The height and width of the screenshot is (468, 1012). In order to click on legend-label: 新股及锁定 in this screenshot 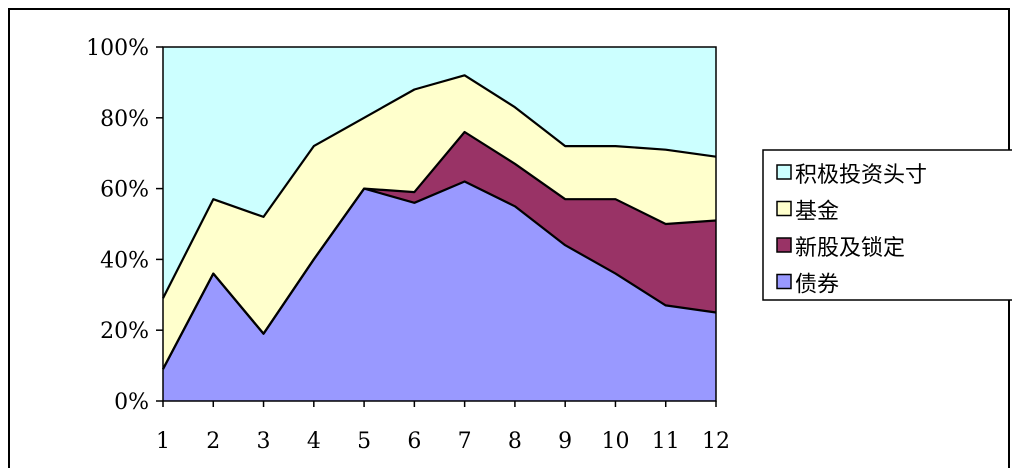, I will do `click(850, 248)`.